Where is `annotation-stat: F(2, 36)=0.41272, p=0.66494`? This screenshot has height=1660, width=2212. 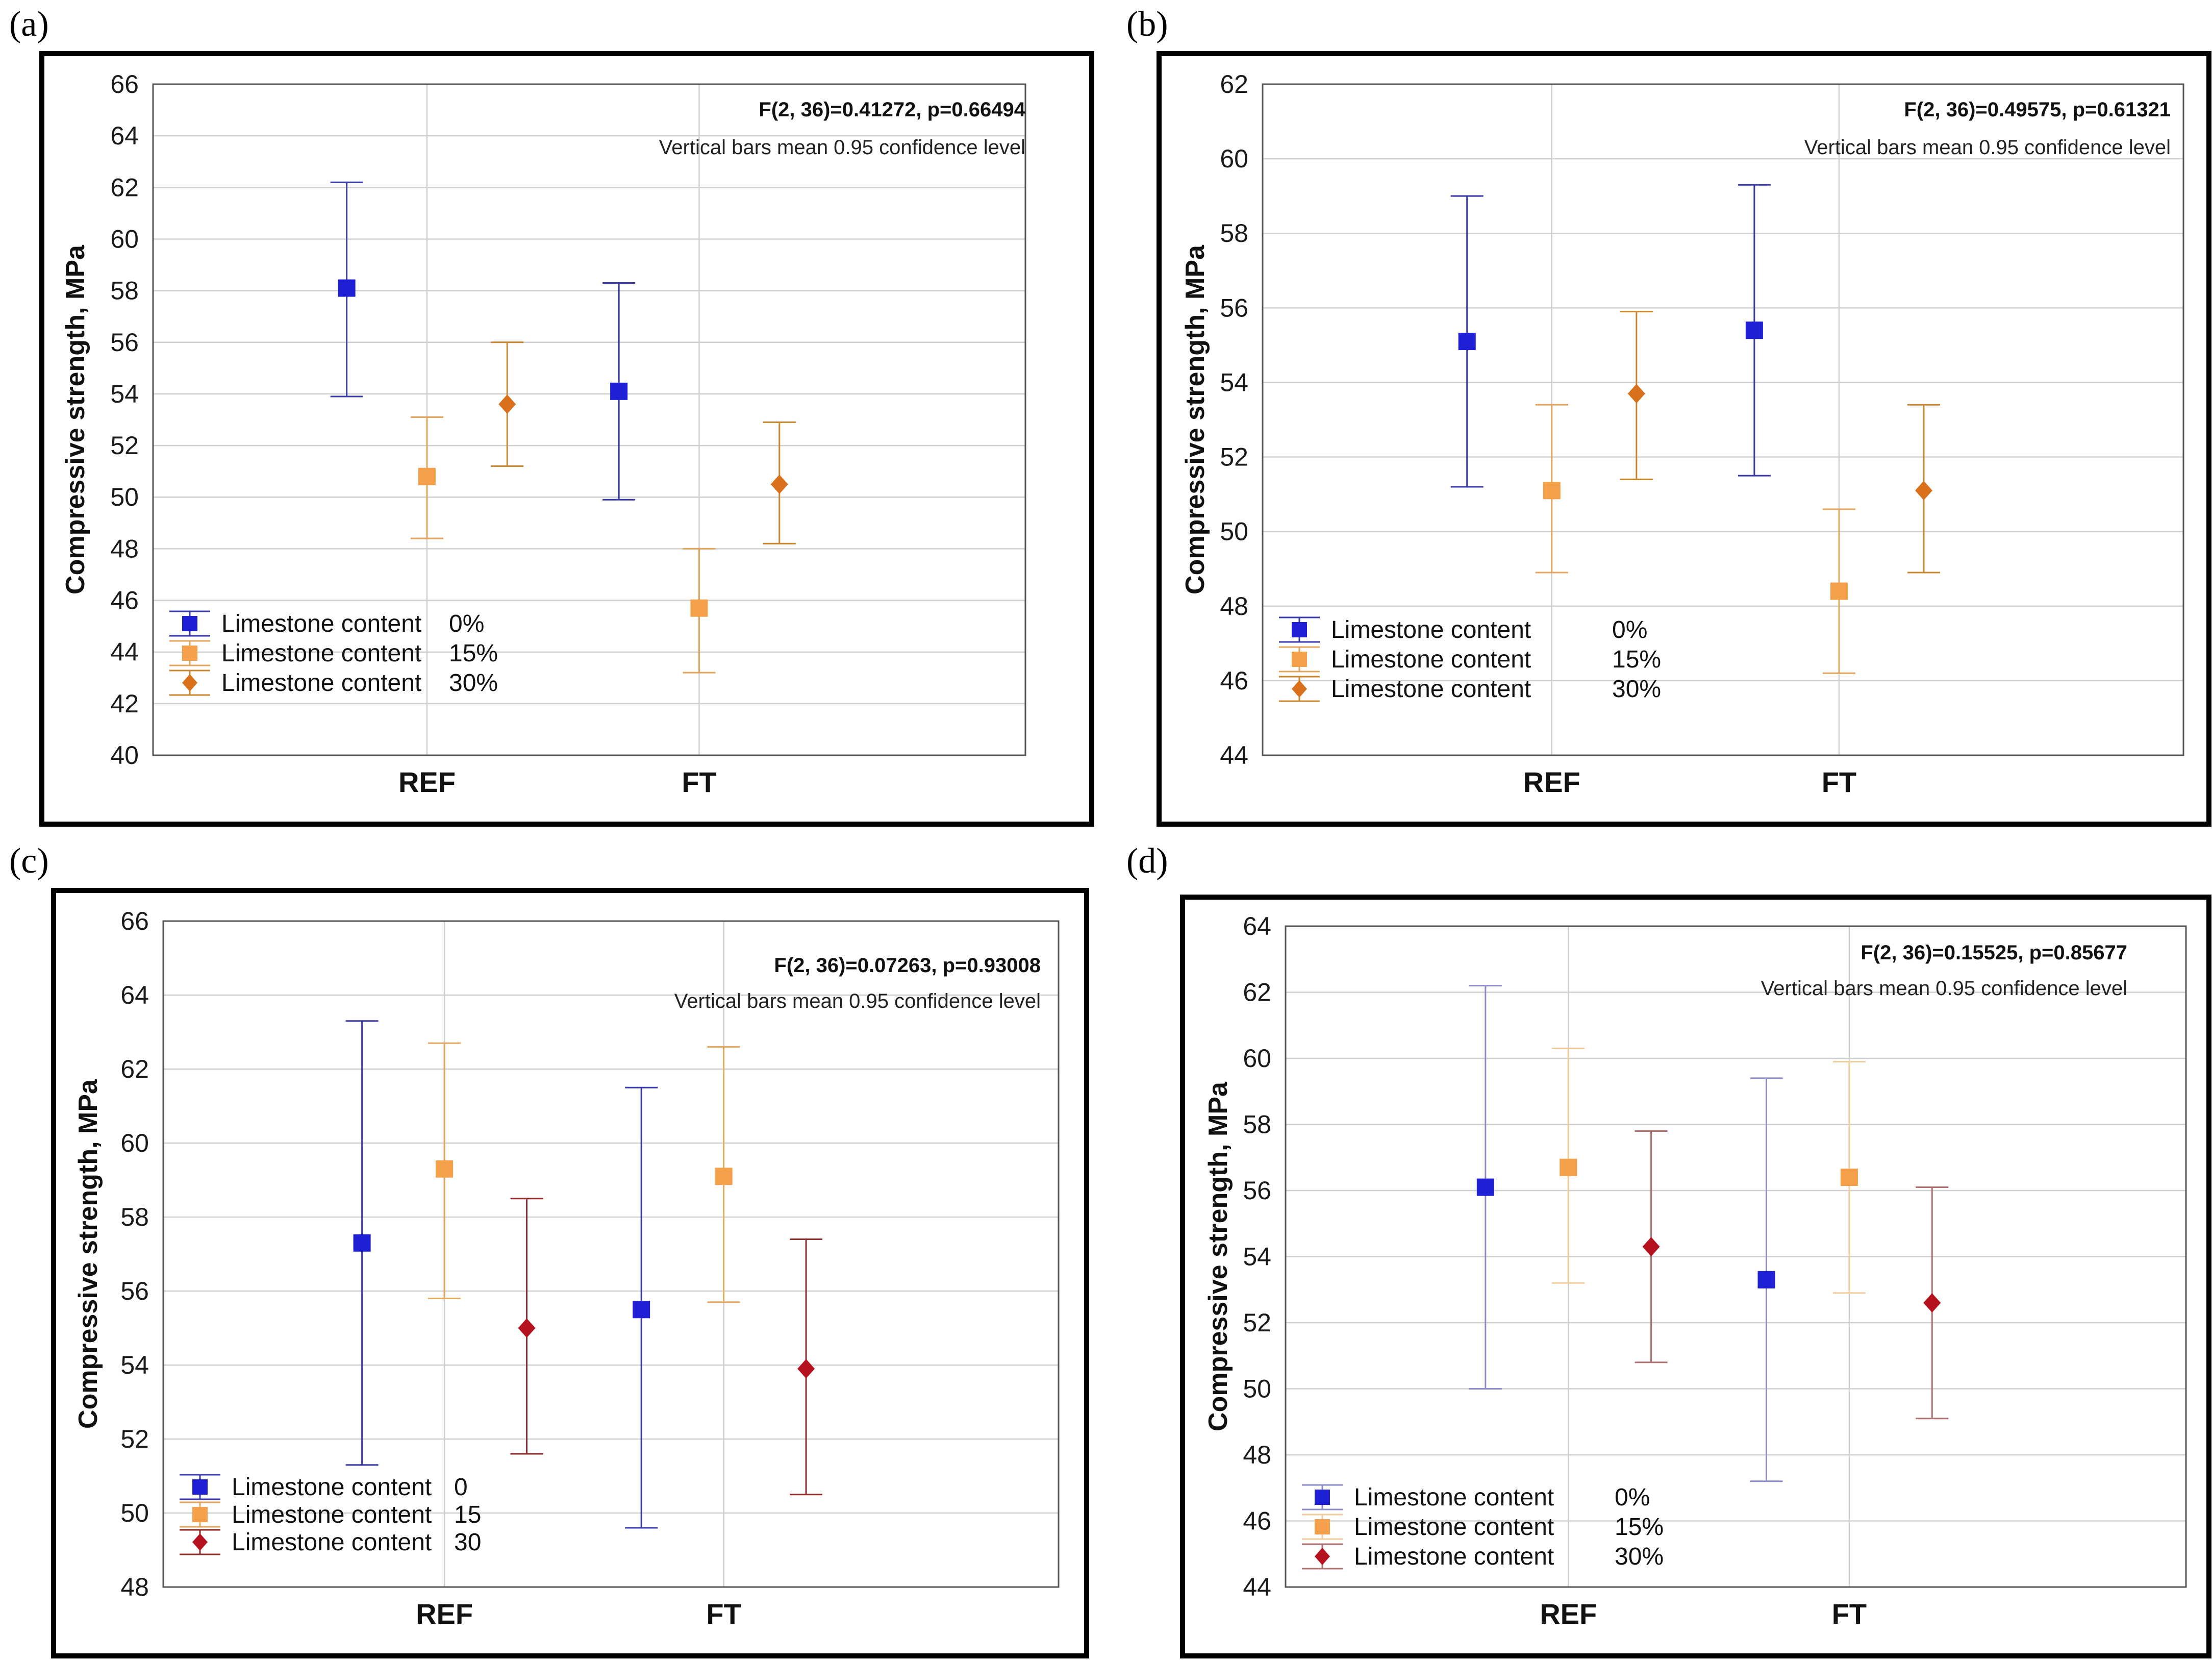 annotation-stat: F(2, 36)=0.41272, p=0.66494 is located at coordinates (892, 110).